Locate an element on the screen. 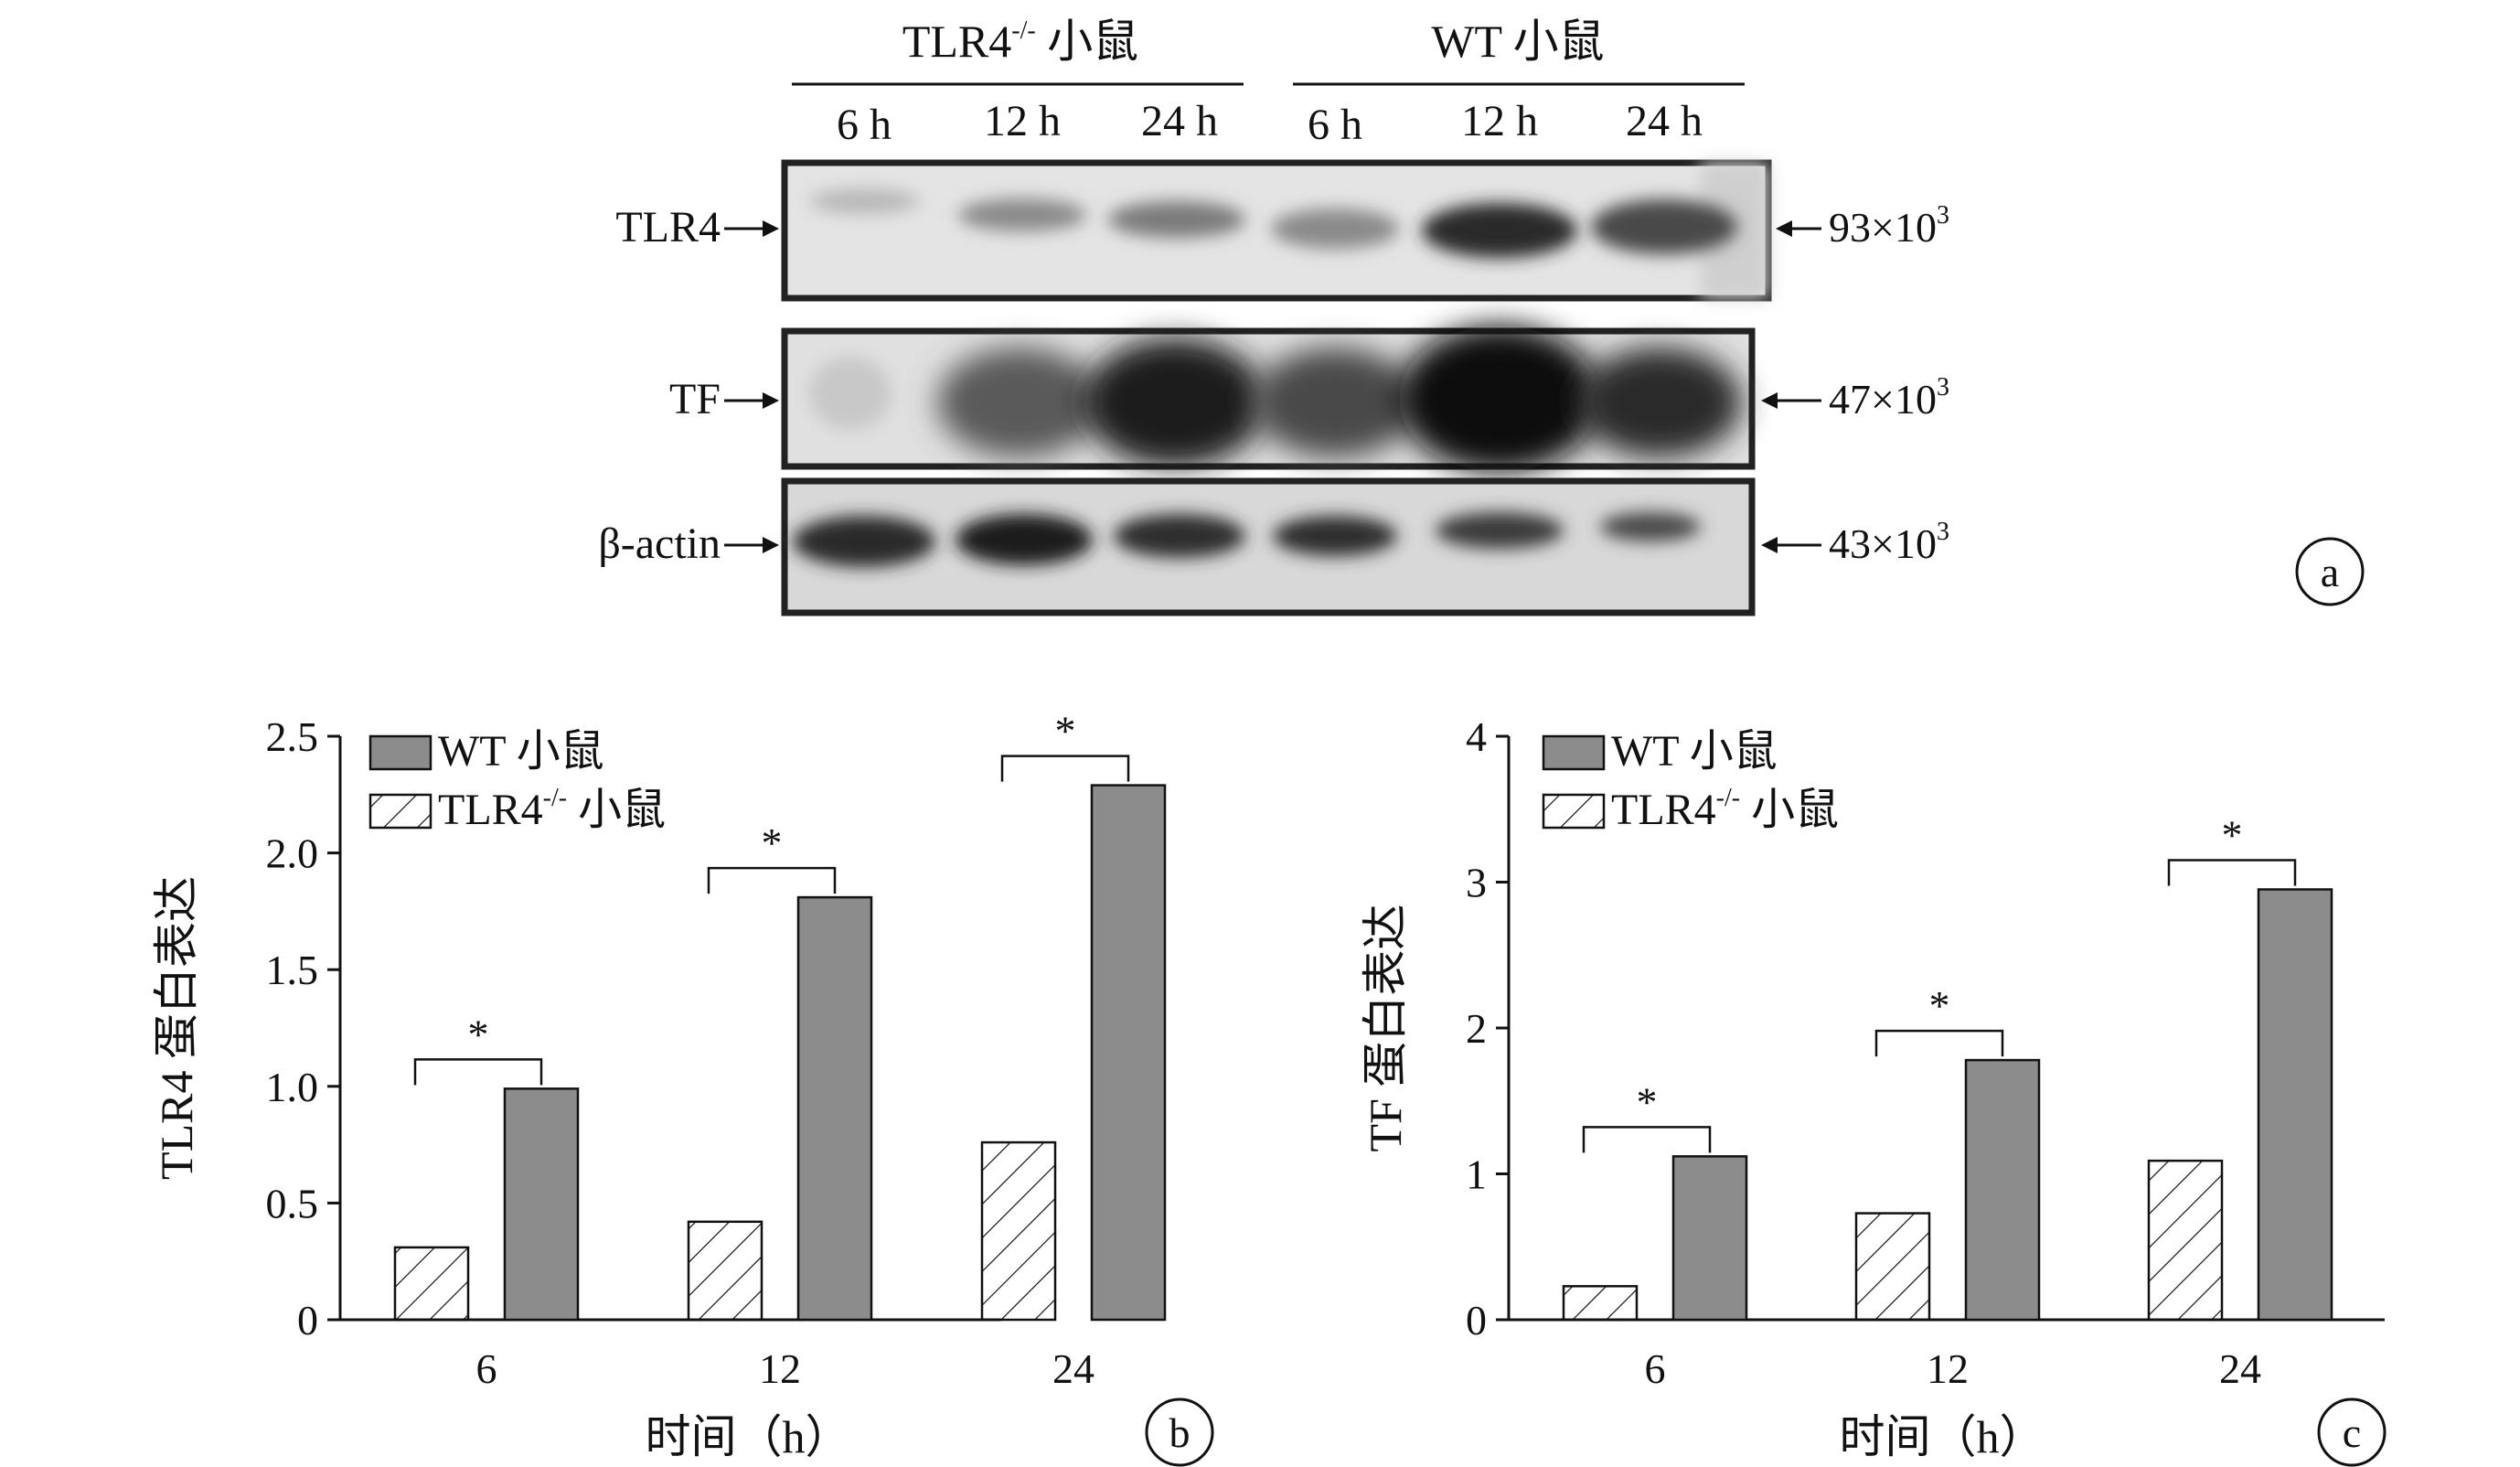 This screenshot has width=2520, height=1467. lane-labels: 6 h 12 h 24 h 6 h 12 h 24 h is located at coordinates (1270, 123).